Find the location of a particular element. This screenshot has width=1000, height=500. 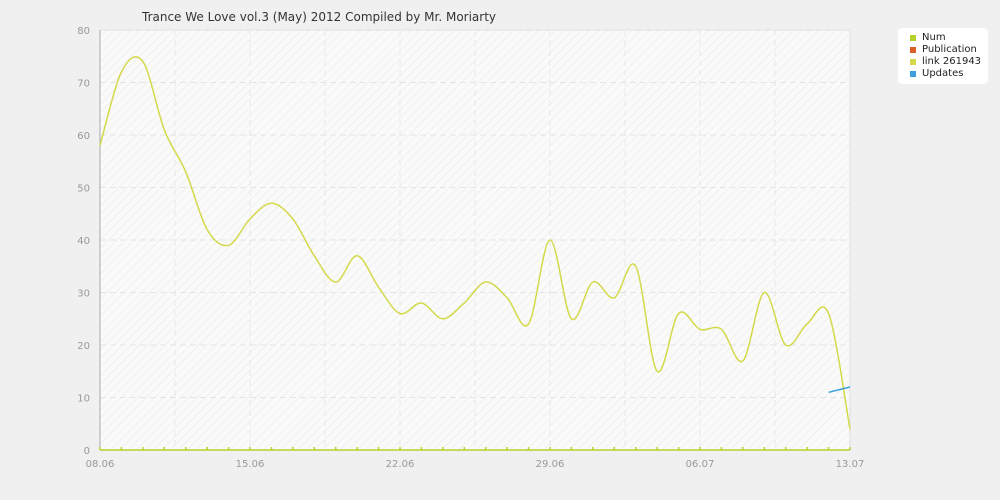

y-tick-label: 70 is located at coordinates (83, 84).